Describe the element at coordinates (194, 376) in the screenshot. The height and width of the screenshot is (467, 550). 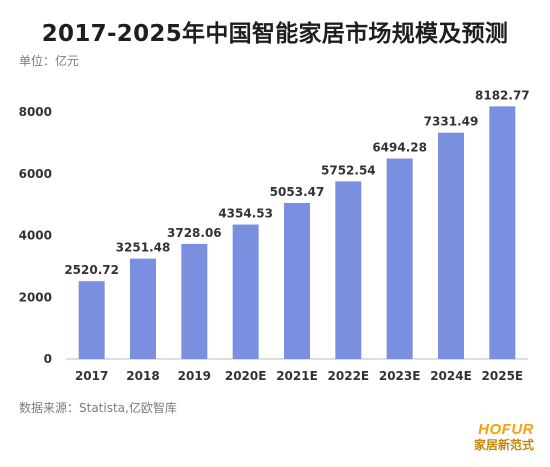
I see `x-tick-label: 2019` at that location.